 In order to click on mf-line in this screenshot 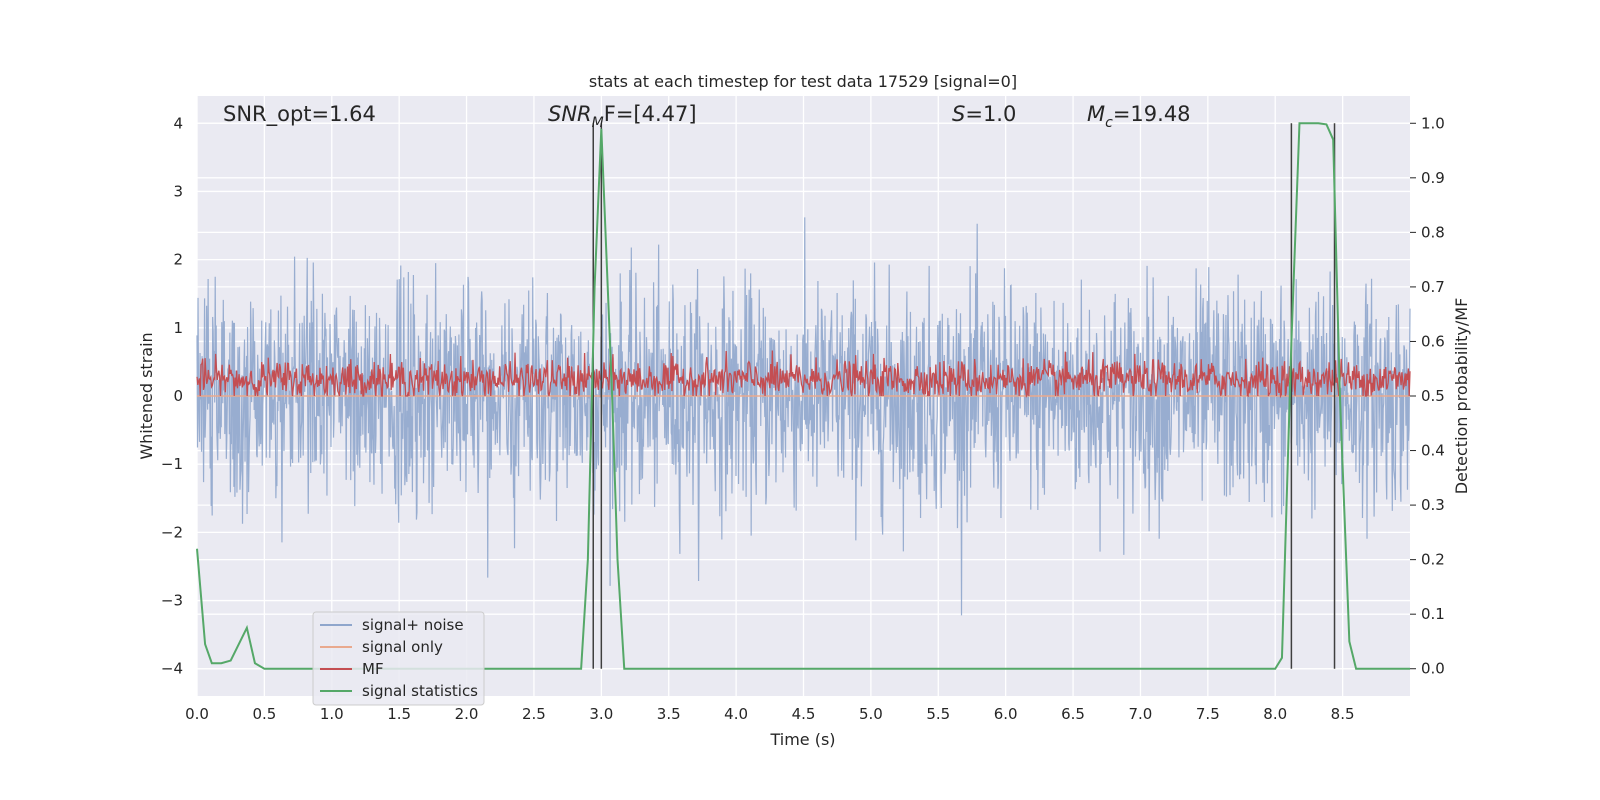, I will do `click(803, 374)`.